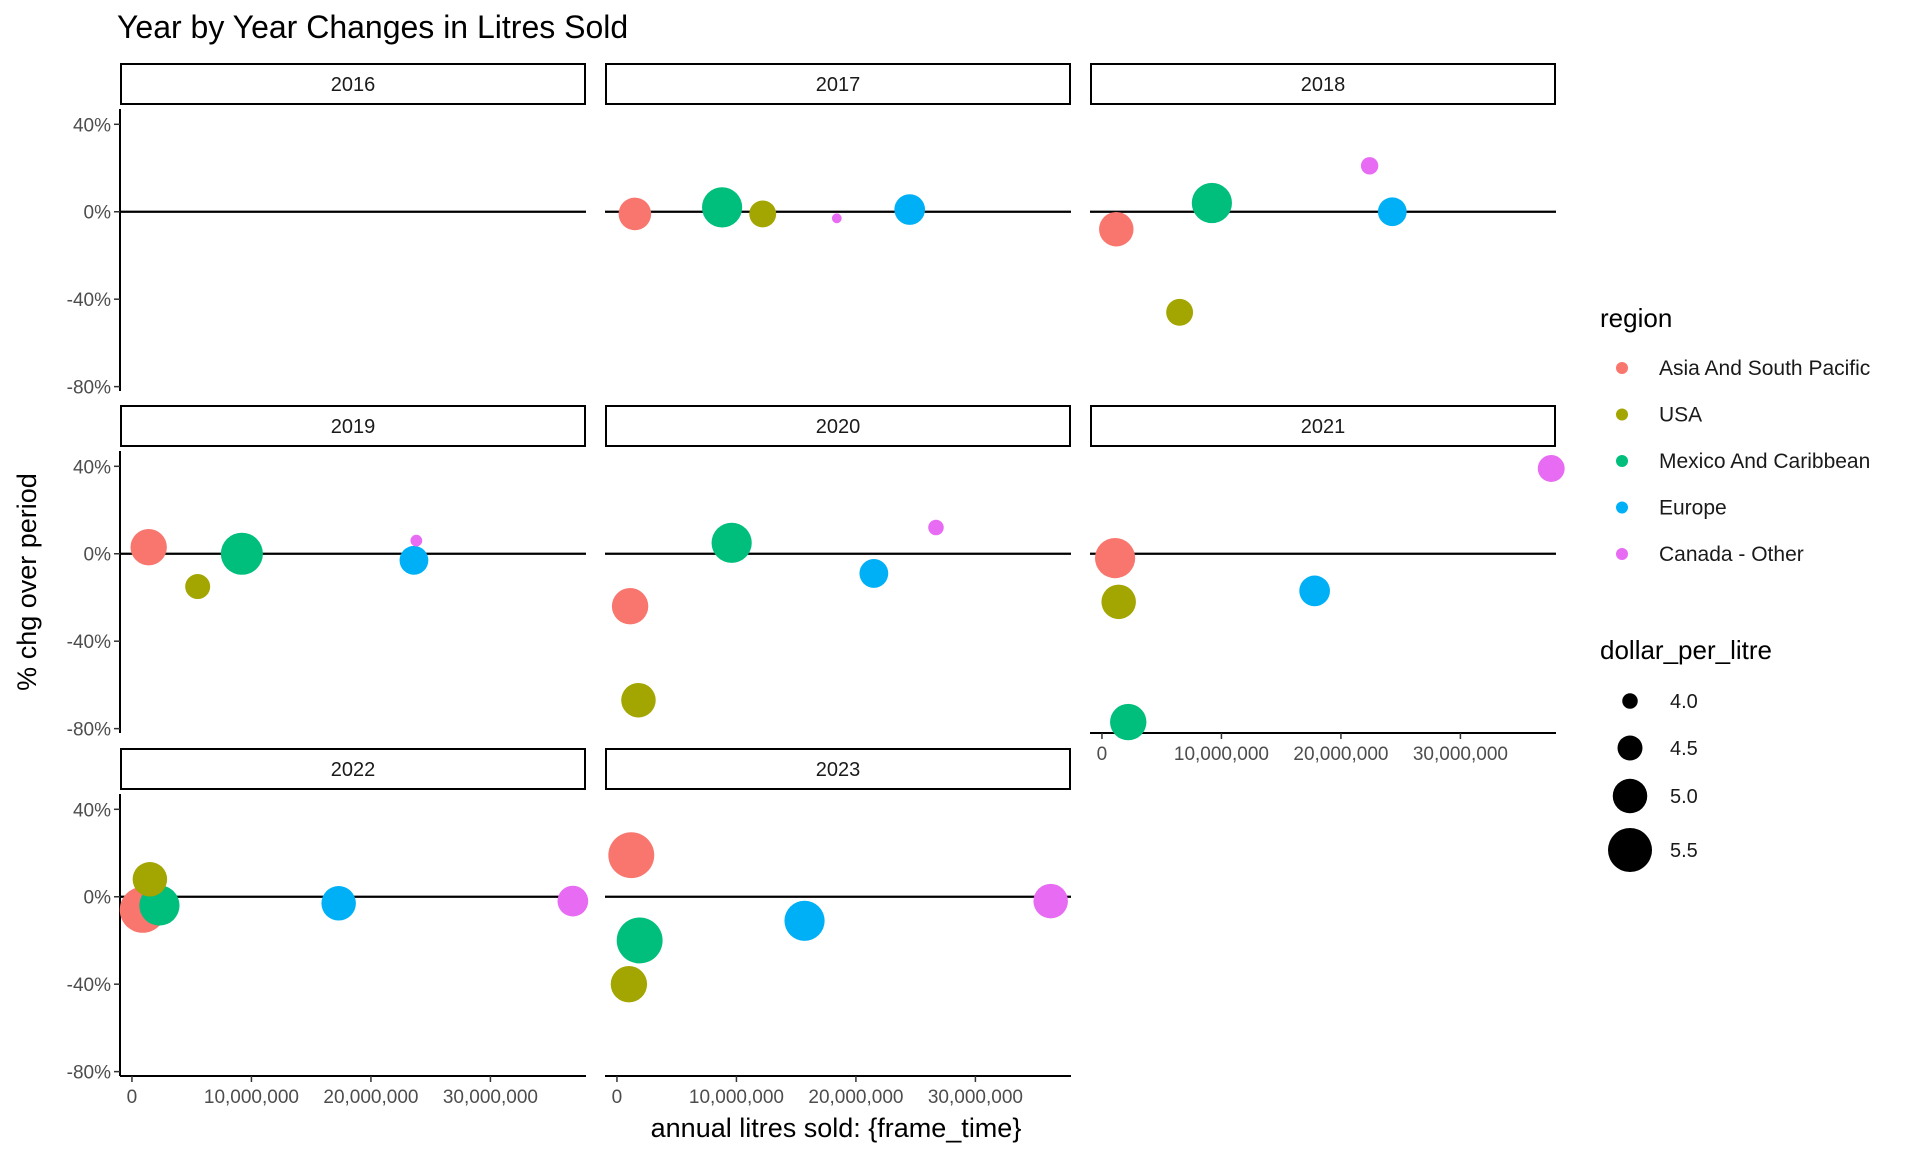 The width and height of the screenshot is (1920, 1152). I want to click on legend-label: Mexico And Caribbean, so click(1764, 461).